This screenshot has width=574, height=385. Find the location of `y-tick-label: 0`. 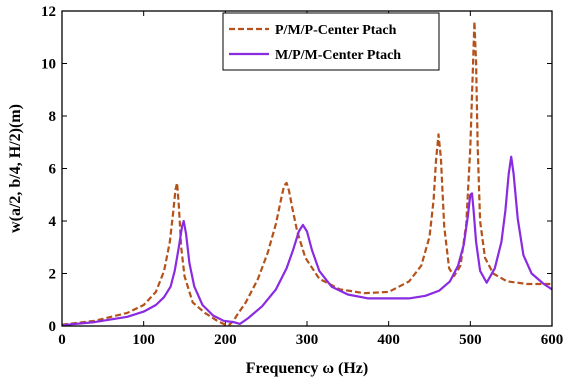

y-tick-label: 0 is located at coordinates (53, 327).